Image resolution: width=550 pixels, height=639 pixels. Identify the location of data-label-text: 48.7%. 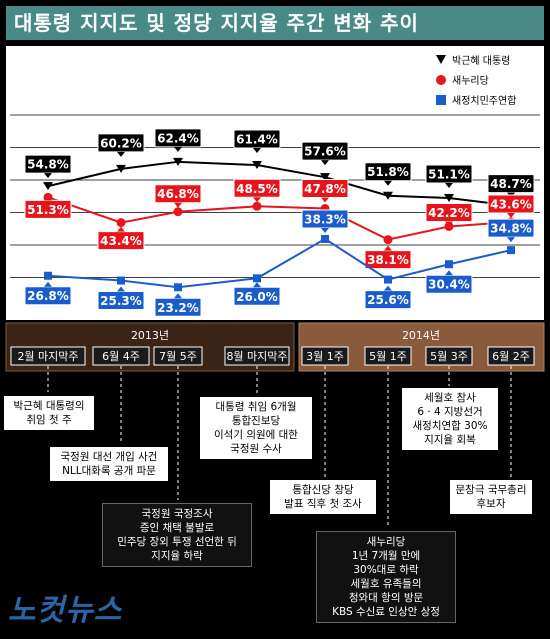
(511, 184).